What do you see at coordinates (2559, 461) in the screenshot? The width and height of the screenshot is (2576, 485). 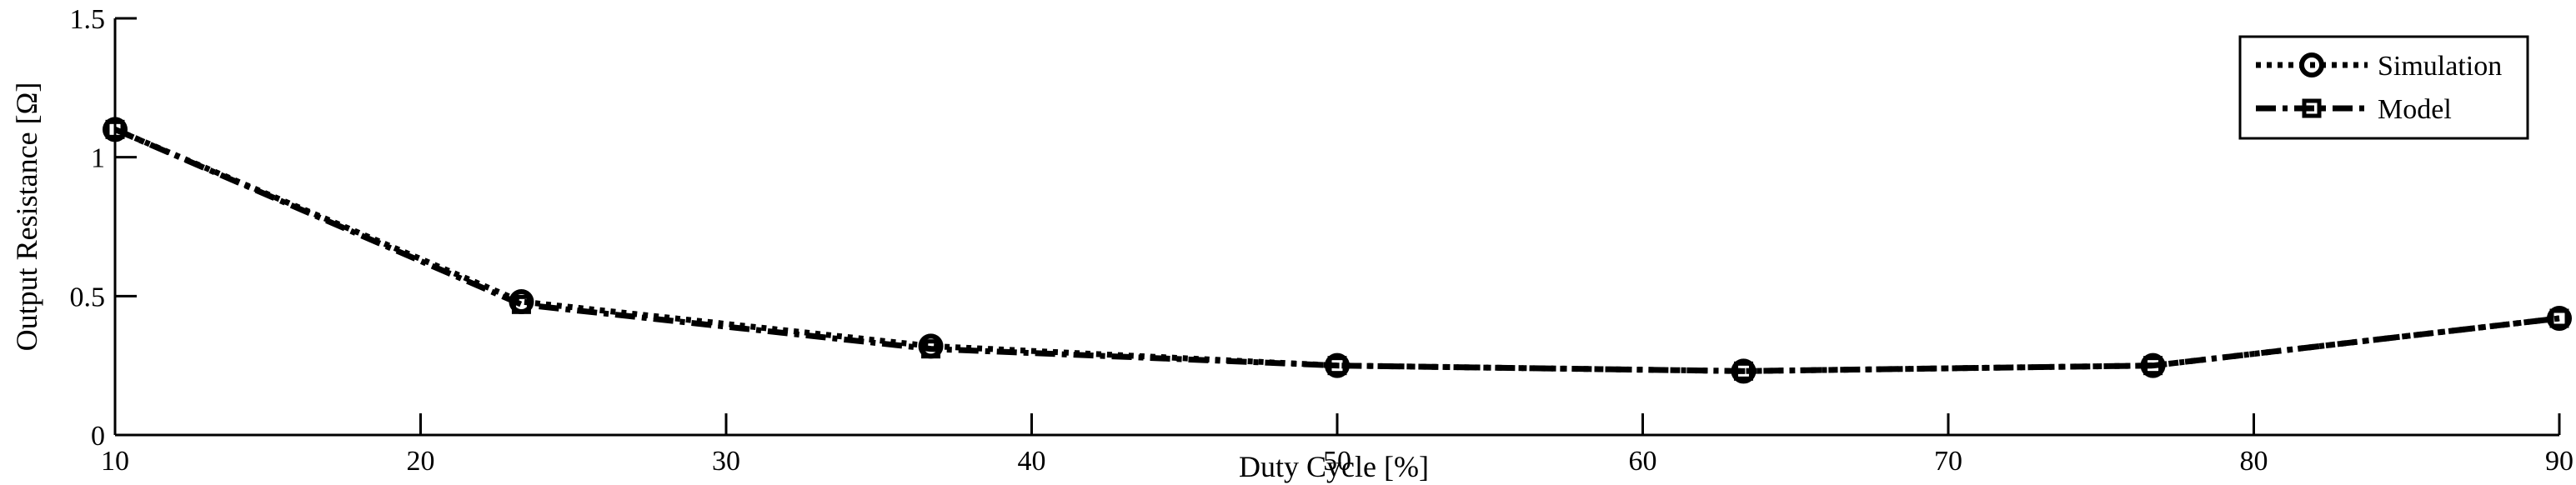 I see `x-tick-label: 90` at bounding box center [2559, 461].